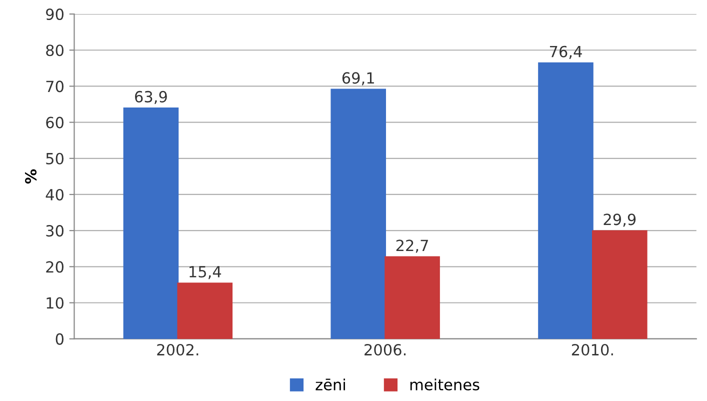 The width and height of the screenshot is (707, 401). What do you see at coordinates (358, 79) in the screenshot?
I see `data-label: 69,1` at bounding box center [358, 79].